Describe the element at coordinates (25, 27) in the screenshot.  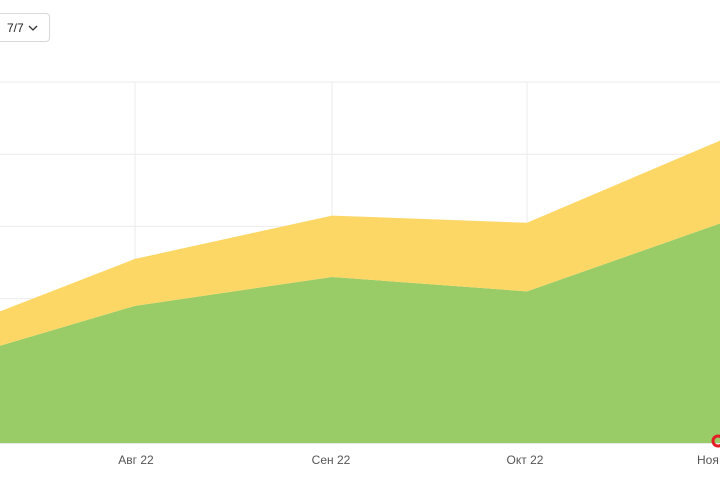
I see `series-selector-button: 7/7` at that location.